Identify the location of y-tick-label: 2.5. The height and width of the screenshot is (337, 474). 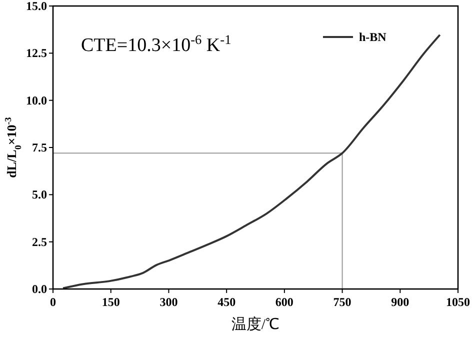
(39, 241).